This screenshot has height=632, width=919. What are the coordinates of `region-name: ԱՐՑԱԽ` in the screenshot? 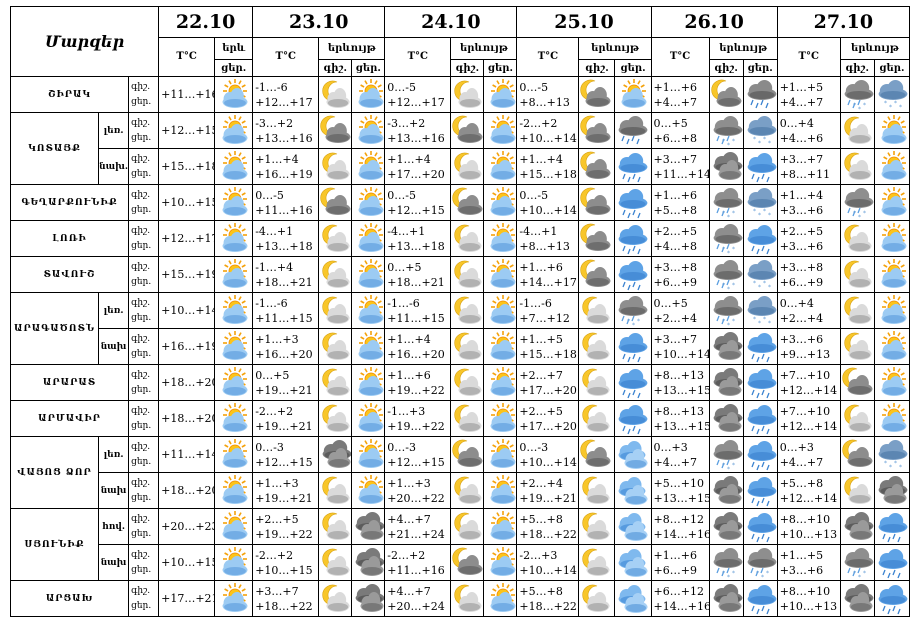 It's located at (69, 598).